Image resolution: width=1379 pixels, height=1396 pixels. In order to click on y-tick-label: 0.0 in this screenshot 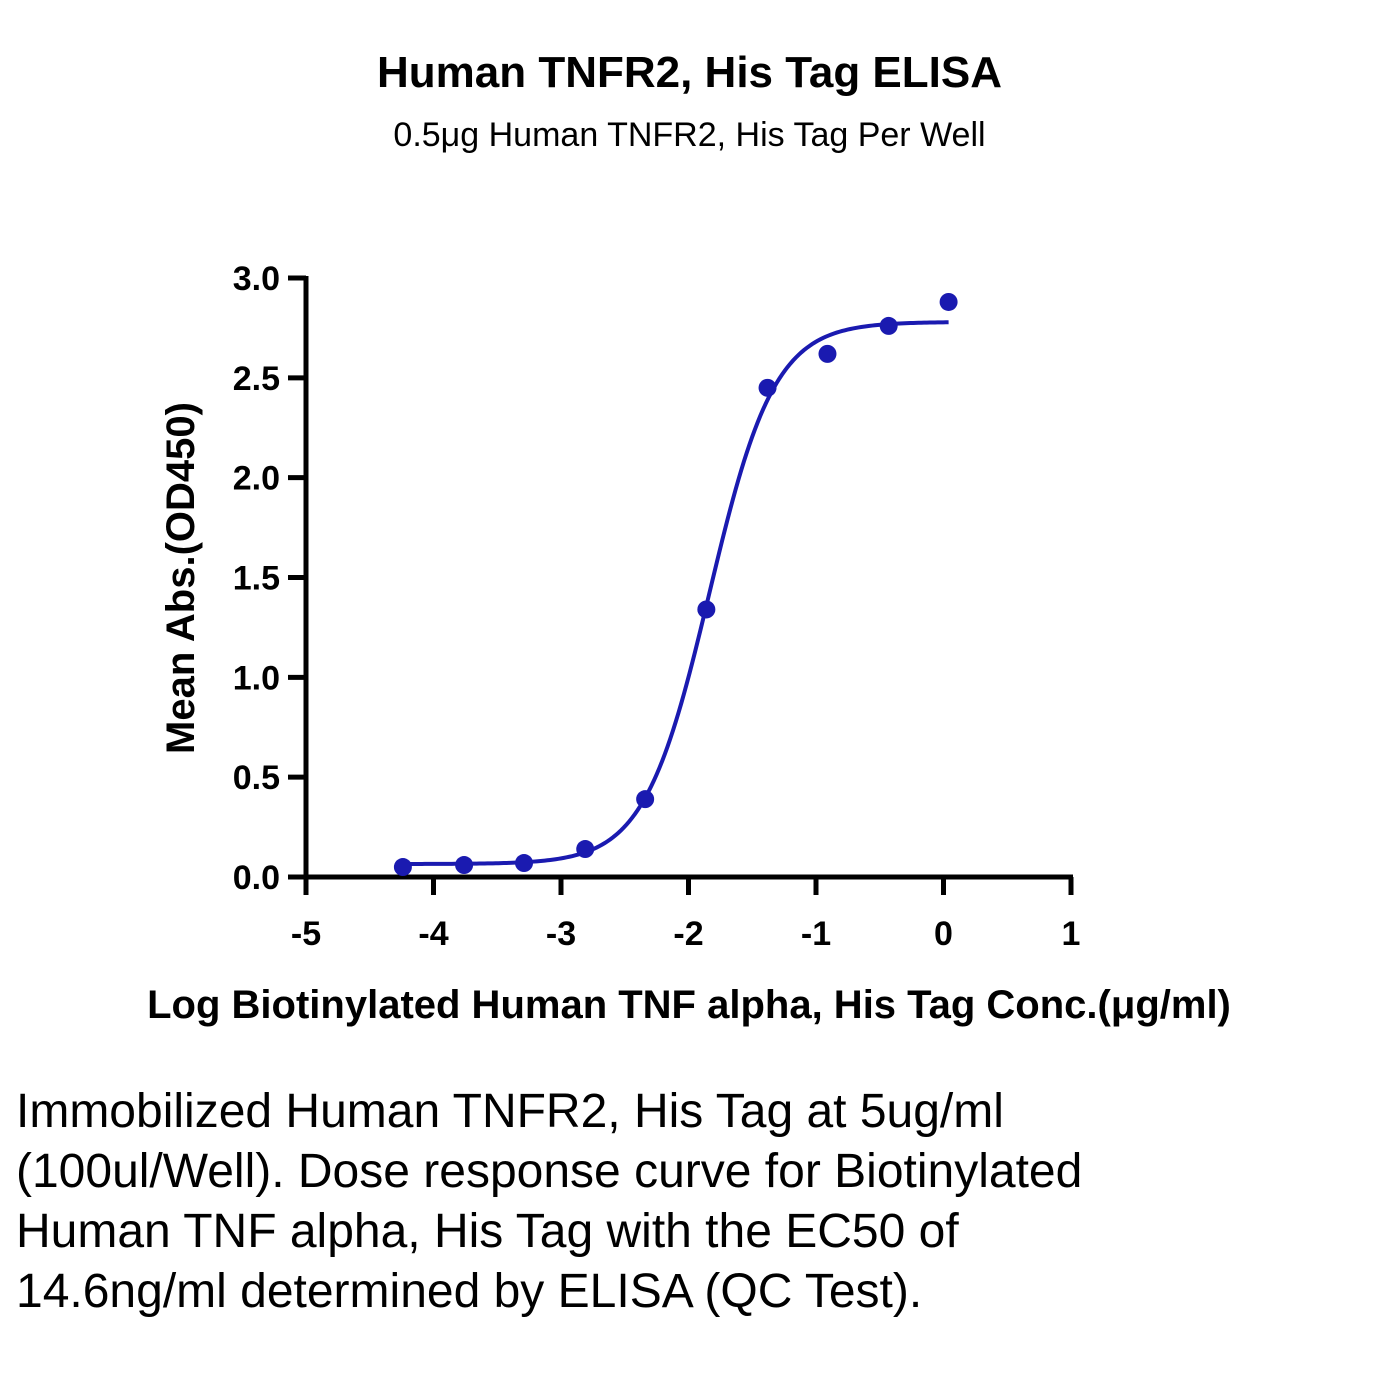, I will do `click(256, 878)`.